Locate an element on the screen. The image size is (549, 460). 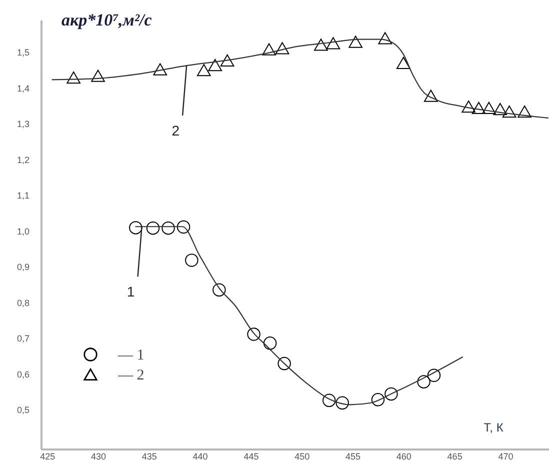
y-tick-label: 0,6 is located at coordinates (23, 374).